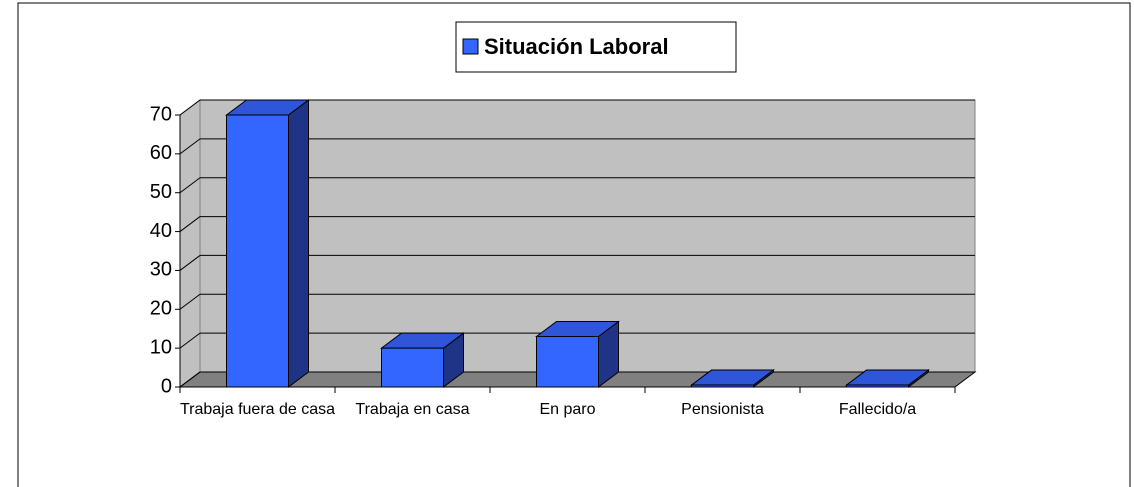 The image size is (1134, 487). I want to click on x-tick-label: Fallecido/a, so click(877, 409).